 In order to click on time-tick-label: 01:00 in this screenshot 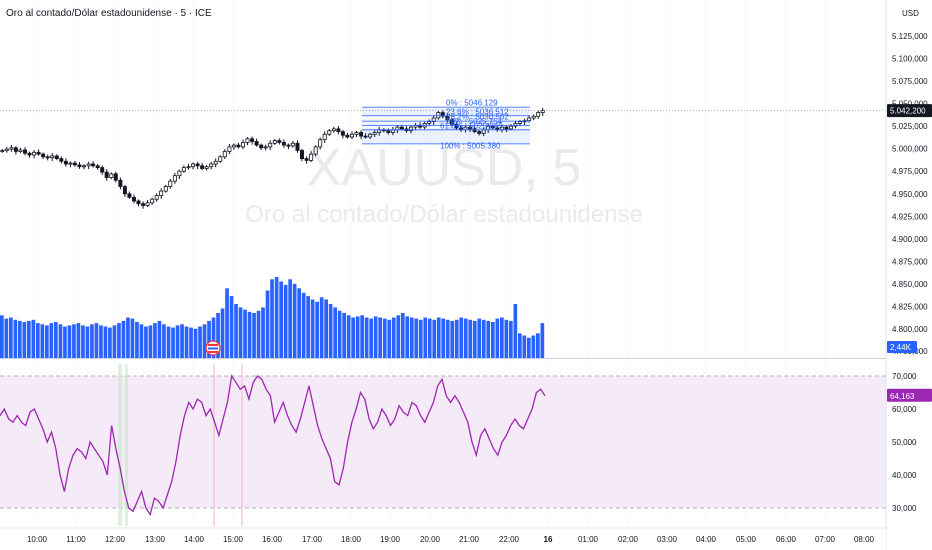, I will do `click(588, 539)`.